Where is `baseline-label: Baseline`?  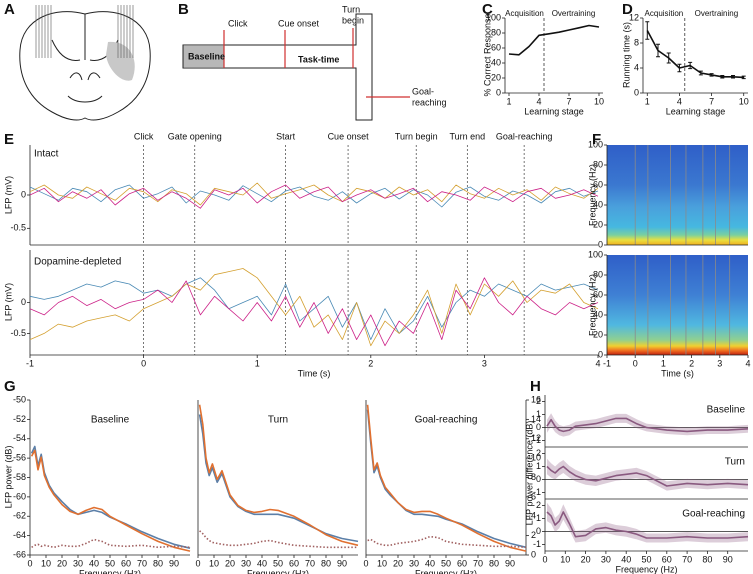
baseline-label: Baseline is located at coordinates (206, 56).